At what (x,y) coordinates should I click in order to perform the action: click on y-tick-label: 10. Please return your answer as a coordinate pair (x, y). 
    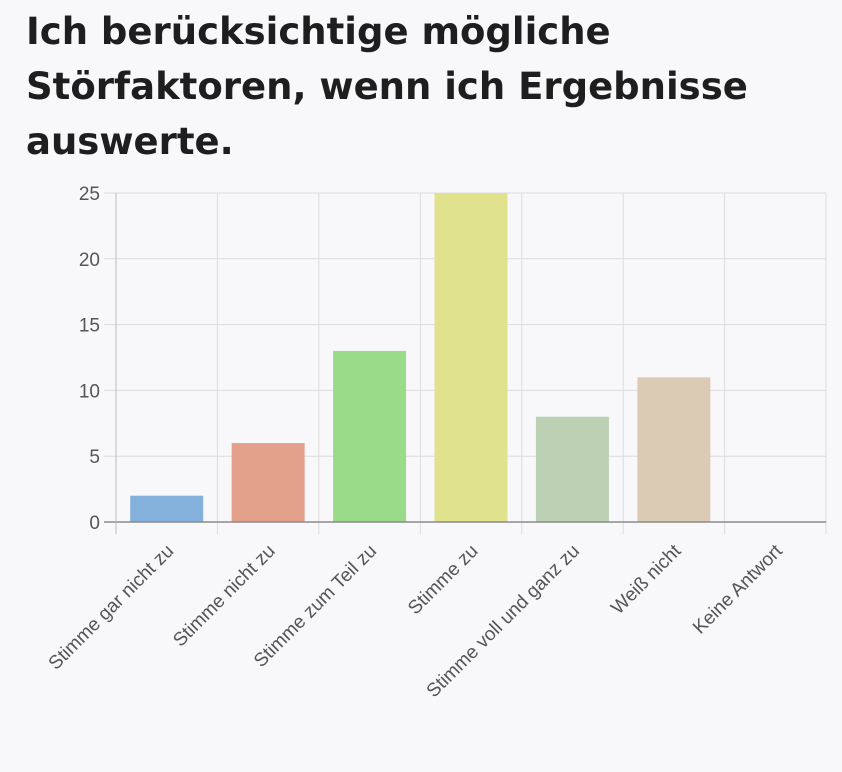
    Looking at the image, I should click on (89, 391).